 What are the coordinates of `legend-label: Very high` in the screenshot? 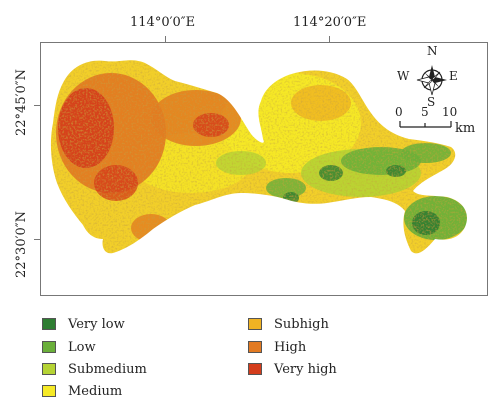 It's located at (305, 369).